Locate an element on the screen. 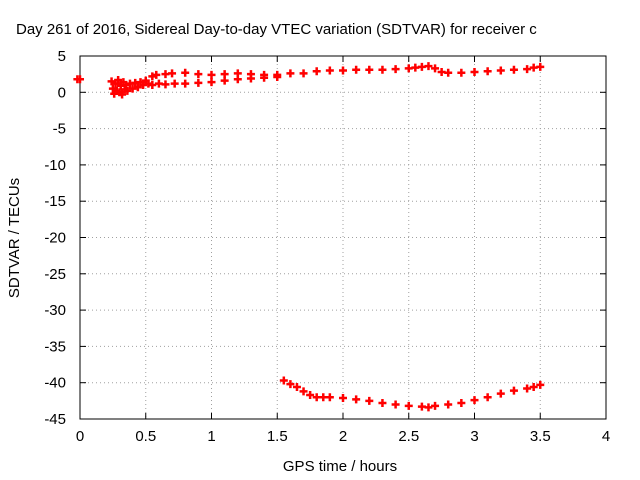 The height and width of the screenshot is (480, 640). y-tick-label: -25 is located at coordinates (55, 274).